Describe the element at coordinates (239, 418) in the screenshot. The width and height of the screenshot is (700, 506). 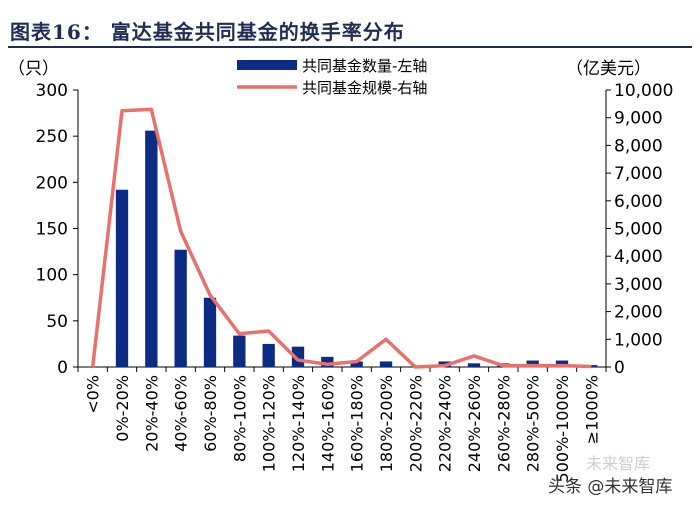
I see `x-tick-label: 80%-100%` at that location.